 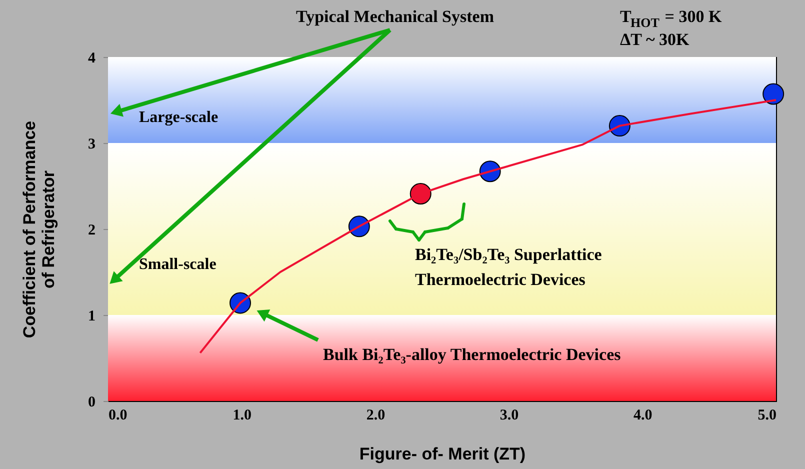 What do you see at coordinates (472, 354) in the screenshot?
I see `annotation: Bulk Bi₂Te₃-alloy Thermoelectric Devices` at bounding box center [472, 354].